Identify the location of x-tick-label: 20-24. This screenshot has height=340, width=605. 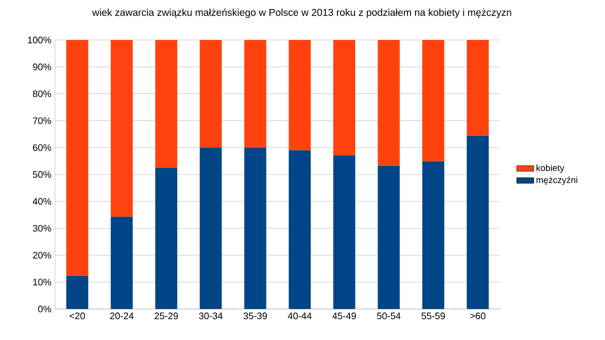
(122, 316).